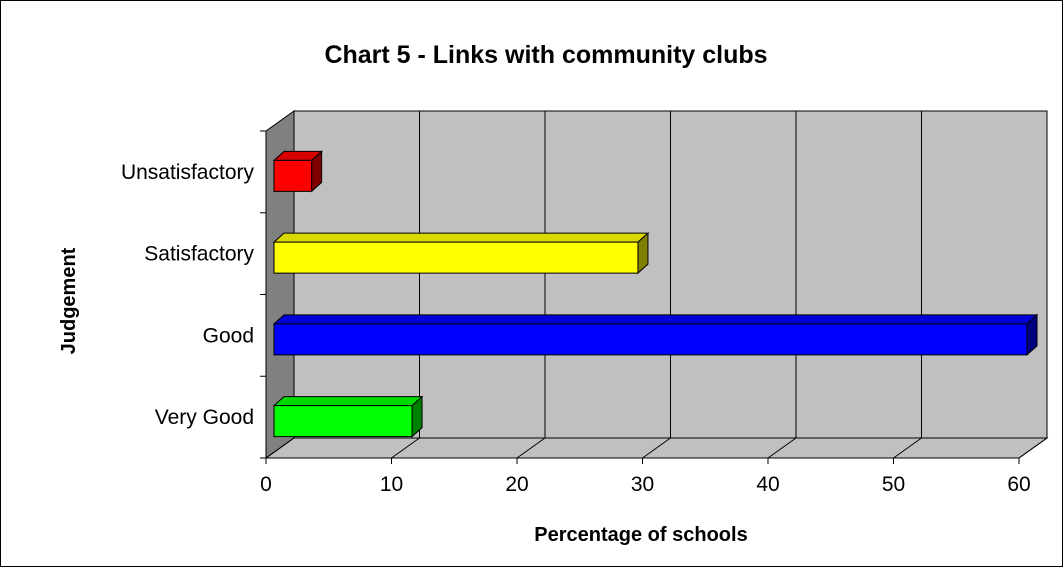 The height and width of the screenshot is (568, 1063). I want to click on y-tick-label: Very Good, so click(204, 417).